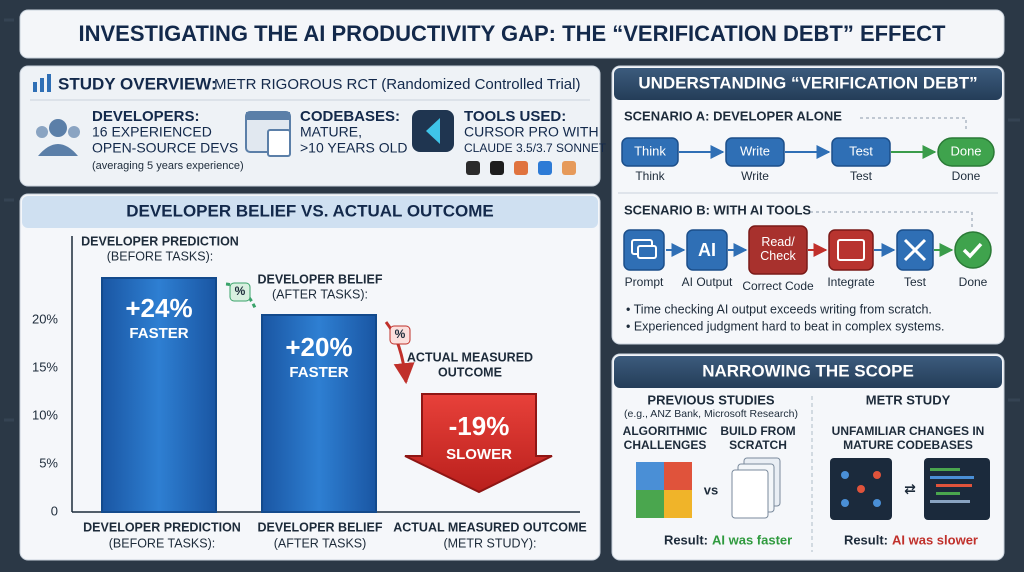  I want to click on bar-title: ACTUAL MEASURED, so click(470, 357).